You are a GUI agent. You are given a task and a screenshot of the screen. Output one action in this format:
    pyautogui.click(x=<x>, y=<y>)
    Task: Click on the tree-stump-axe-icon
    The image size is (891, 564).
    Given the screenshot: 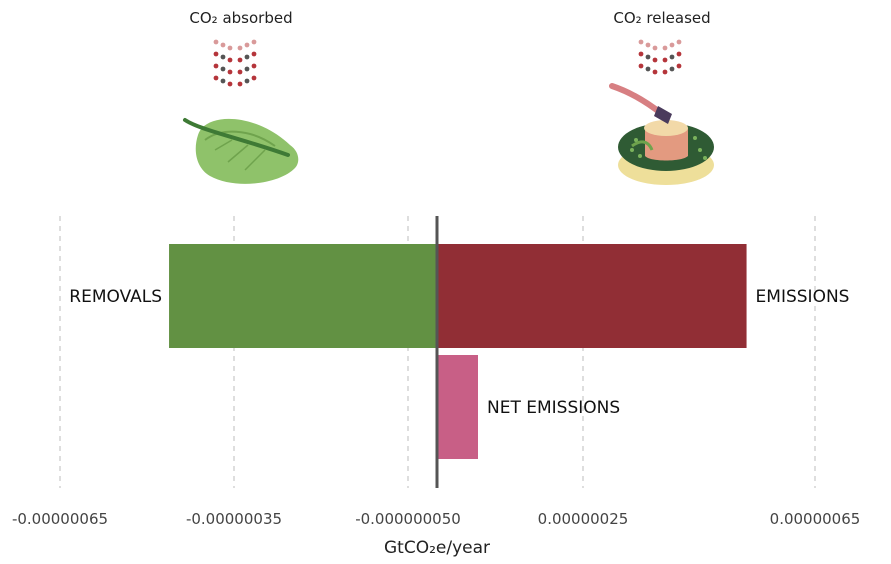 What is the action you would take?
    pyautogui.click(x=661, y=134)
    